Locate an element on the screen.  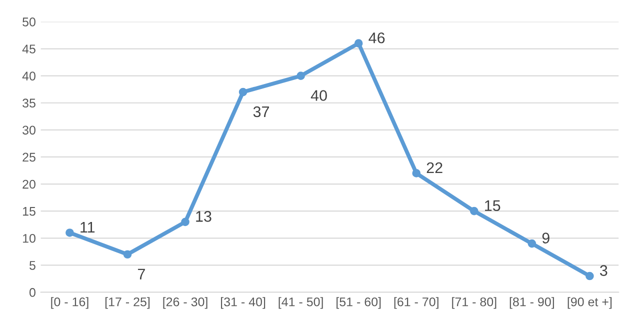
y-tick-label: 50 is located at coordinates (29, 22).